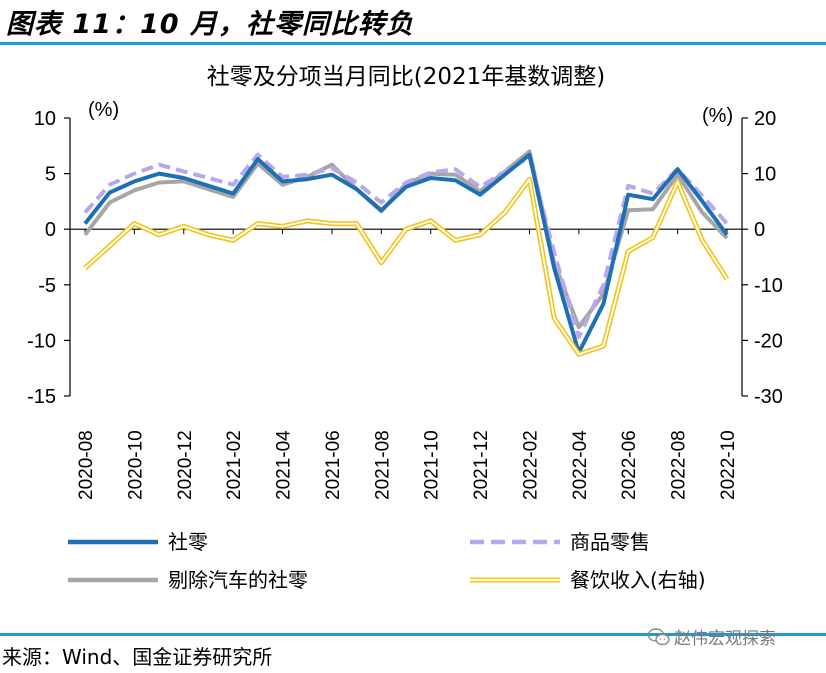 The image size is (826, 673). What do you see at coordinates (728, 465) in the screenshot?
I see `x-tick-label: 2022-10` at bounding box center [728, 465].